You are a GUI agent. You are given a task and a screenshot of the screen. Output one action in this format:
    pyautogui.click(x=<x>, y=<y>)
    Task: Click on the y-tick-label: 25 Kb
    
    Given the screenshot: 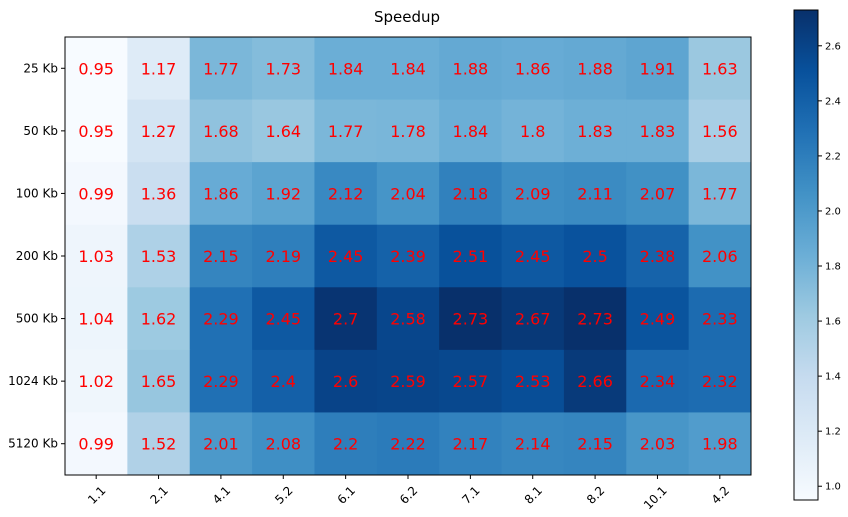 What is the action you would take?
    pyautogui.click(x=40, y=68)
    